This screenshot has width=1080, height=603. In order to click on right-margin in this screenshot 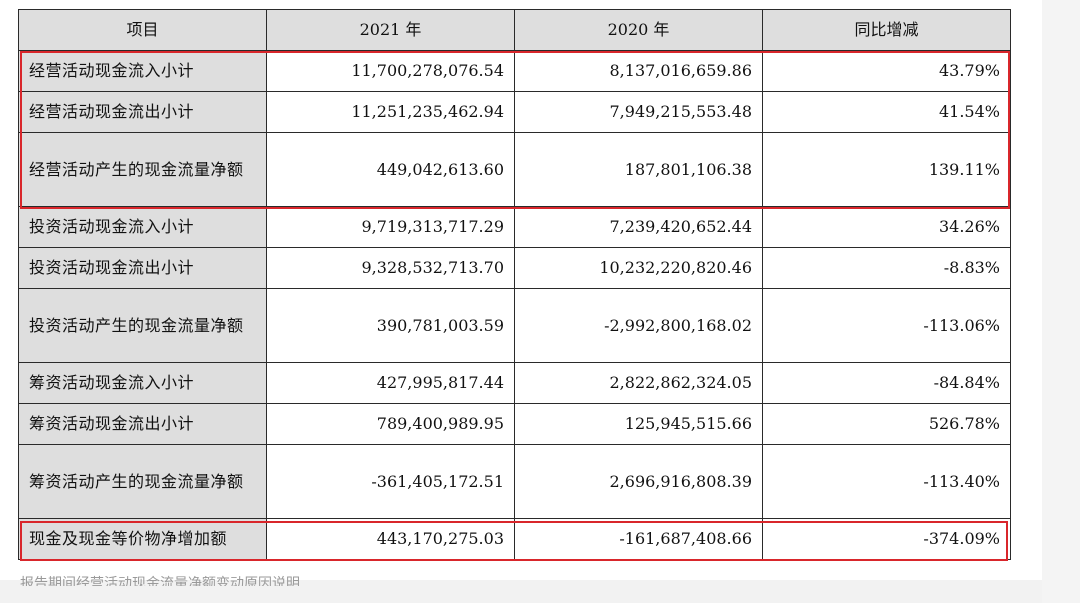, I will do `click(1061, 301)`.